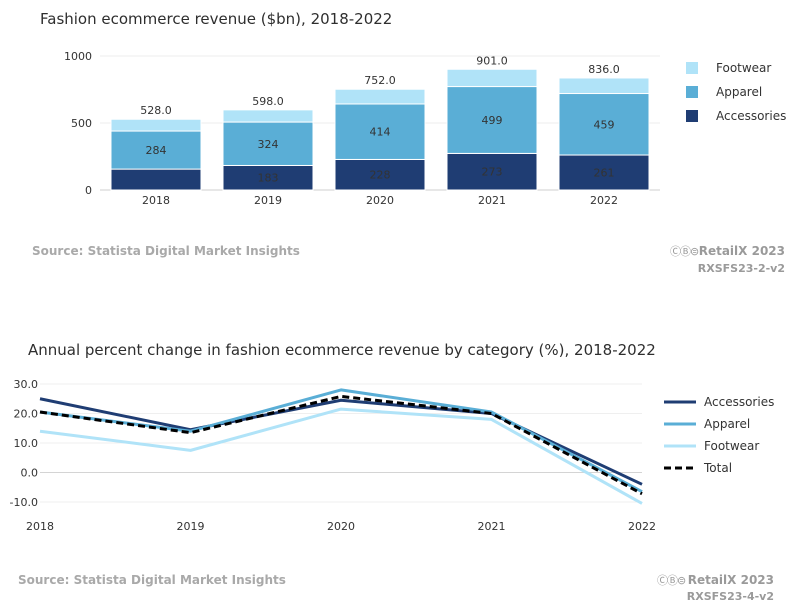  I want to click on data-label: 324, so click(268, 144).